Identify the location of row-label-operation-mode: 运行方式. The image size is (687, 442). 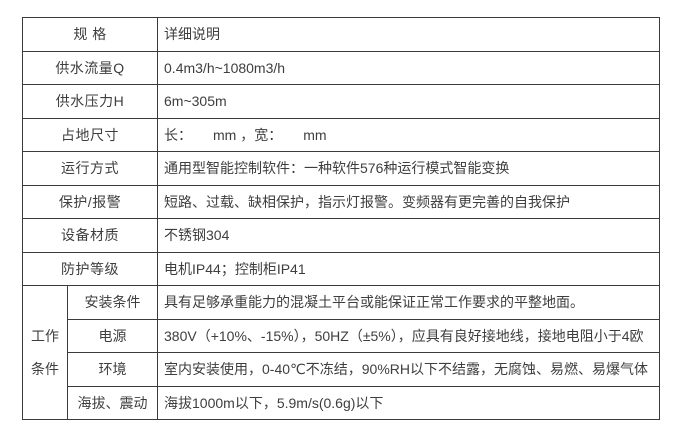
(90, 168).